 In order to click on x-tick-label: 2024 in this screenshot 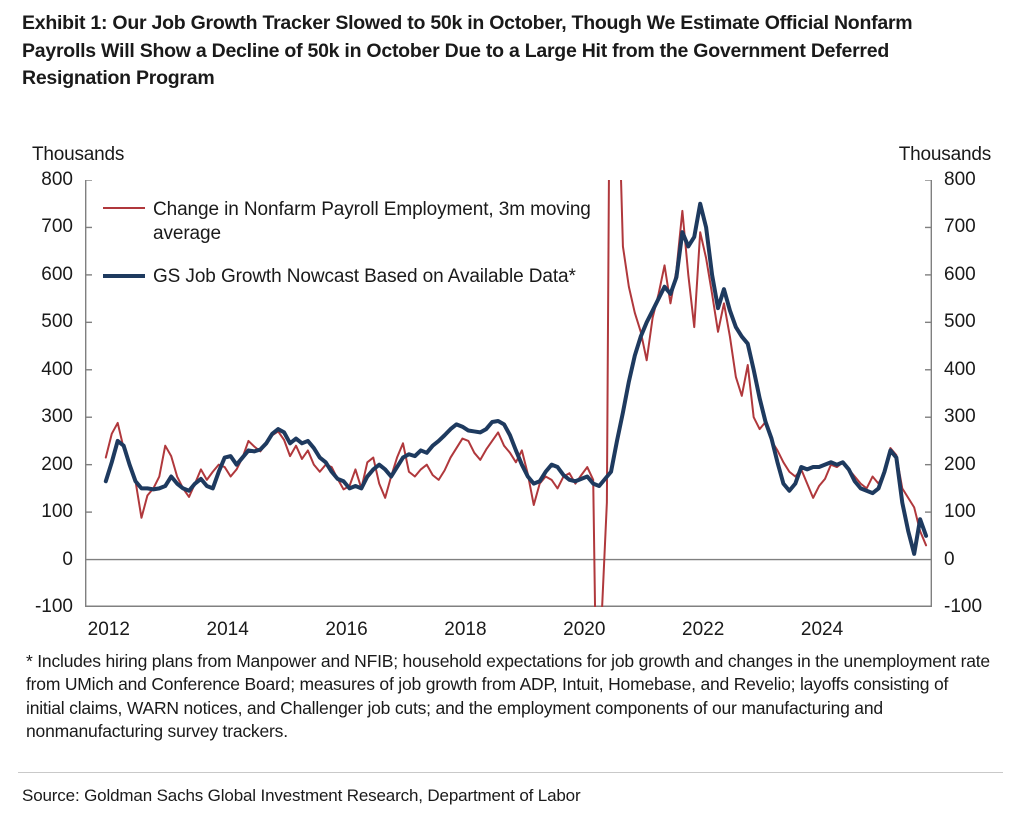, I will do `click(822, 629)`.